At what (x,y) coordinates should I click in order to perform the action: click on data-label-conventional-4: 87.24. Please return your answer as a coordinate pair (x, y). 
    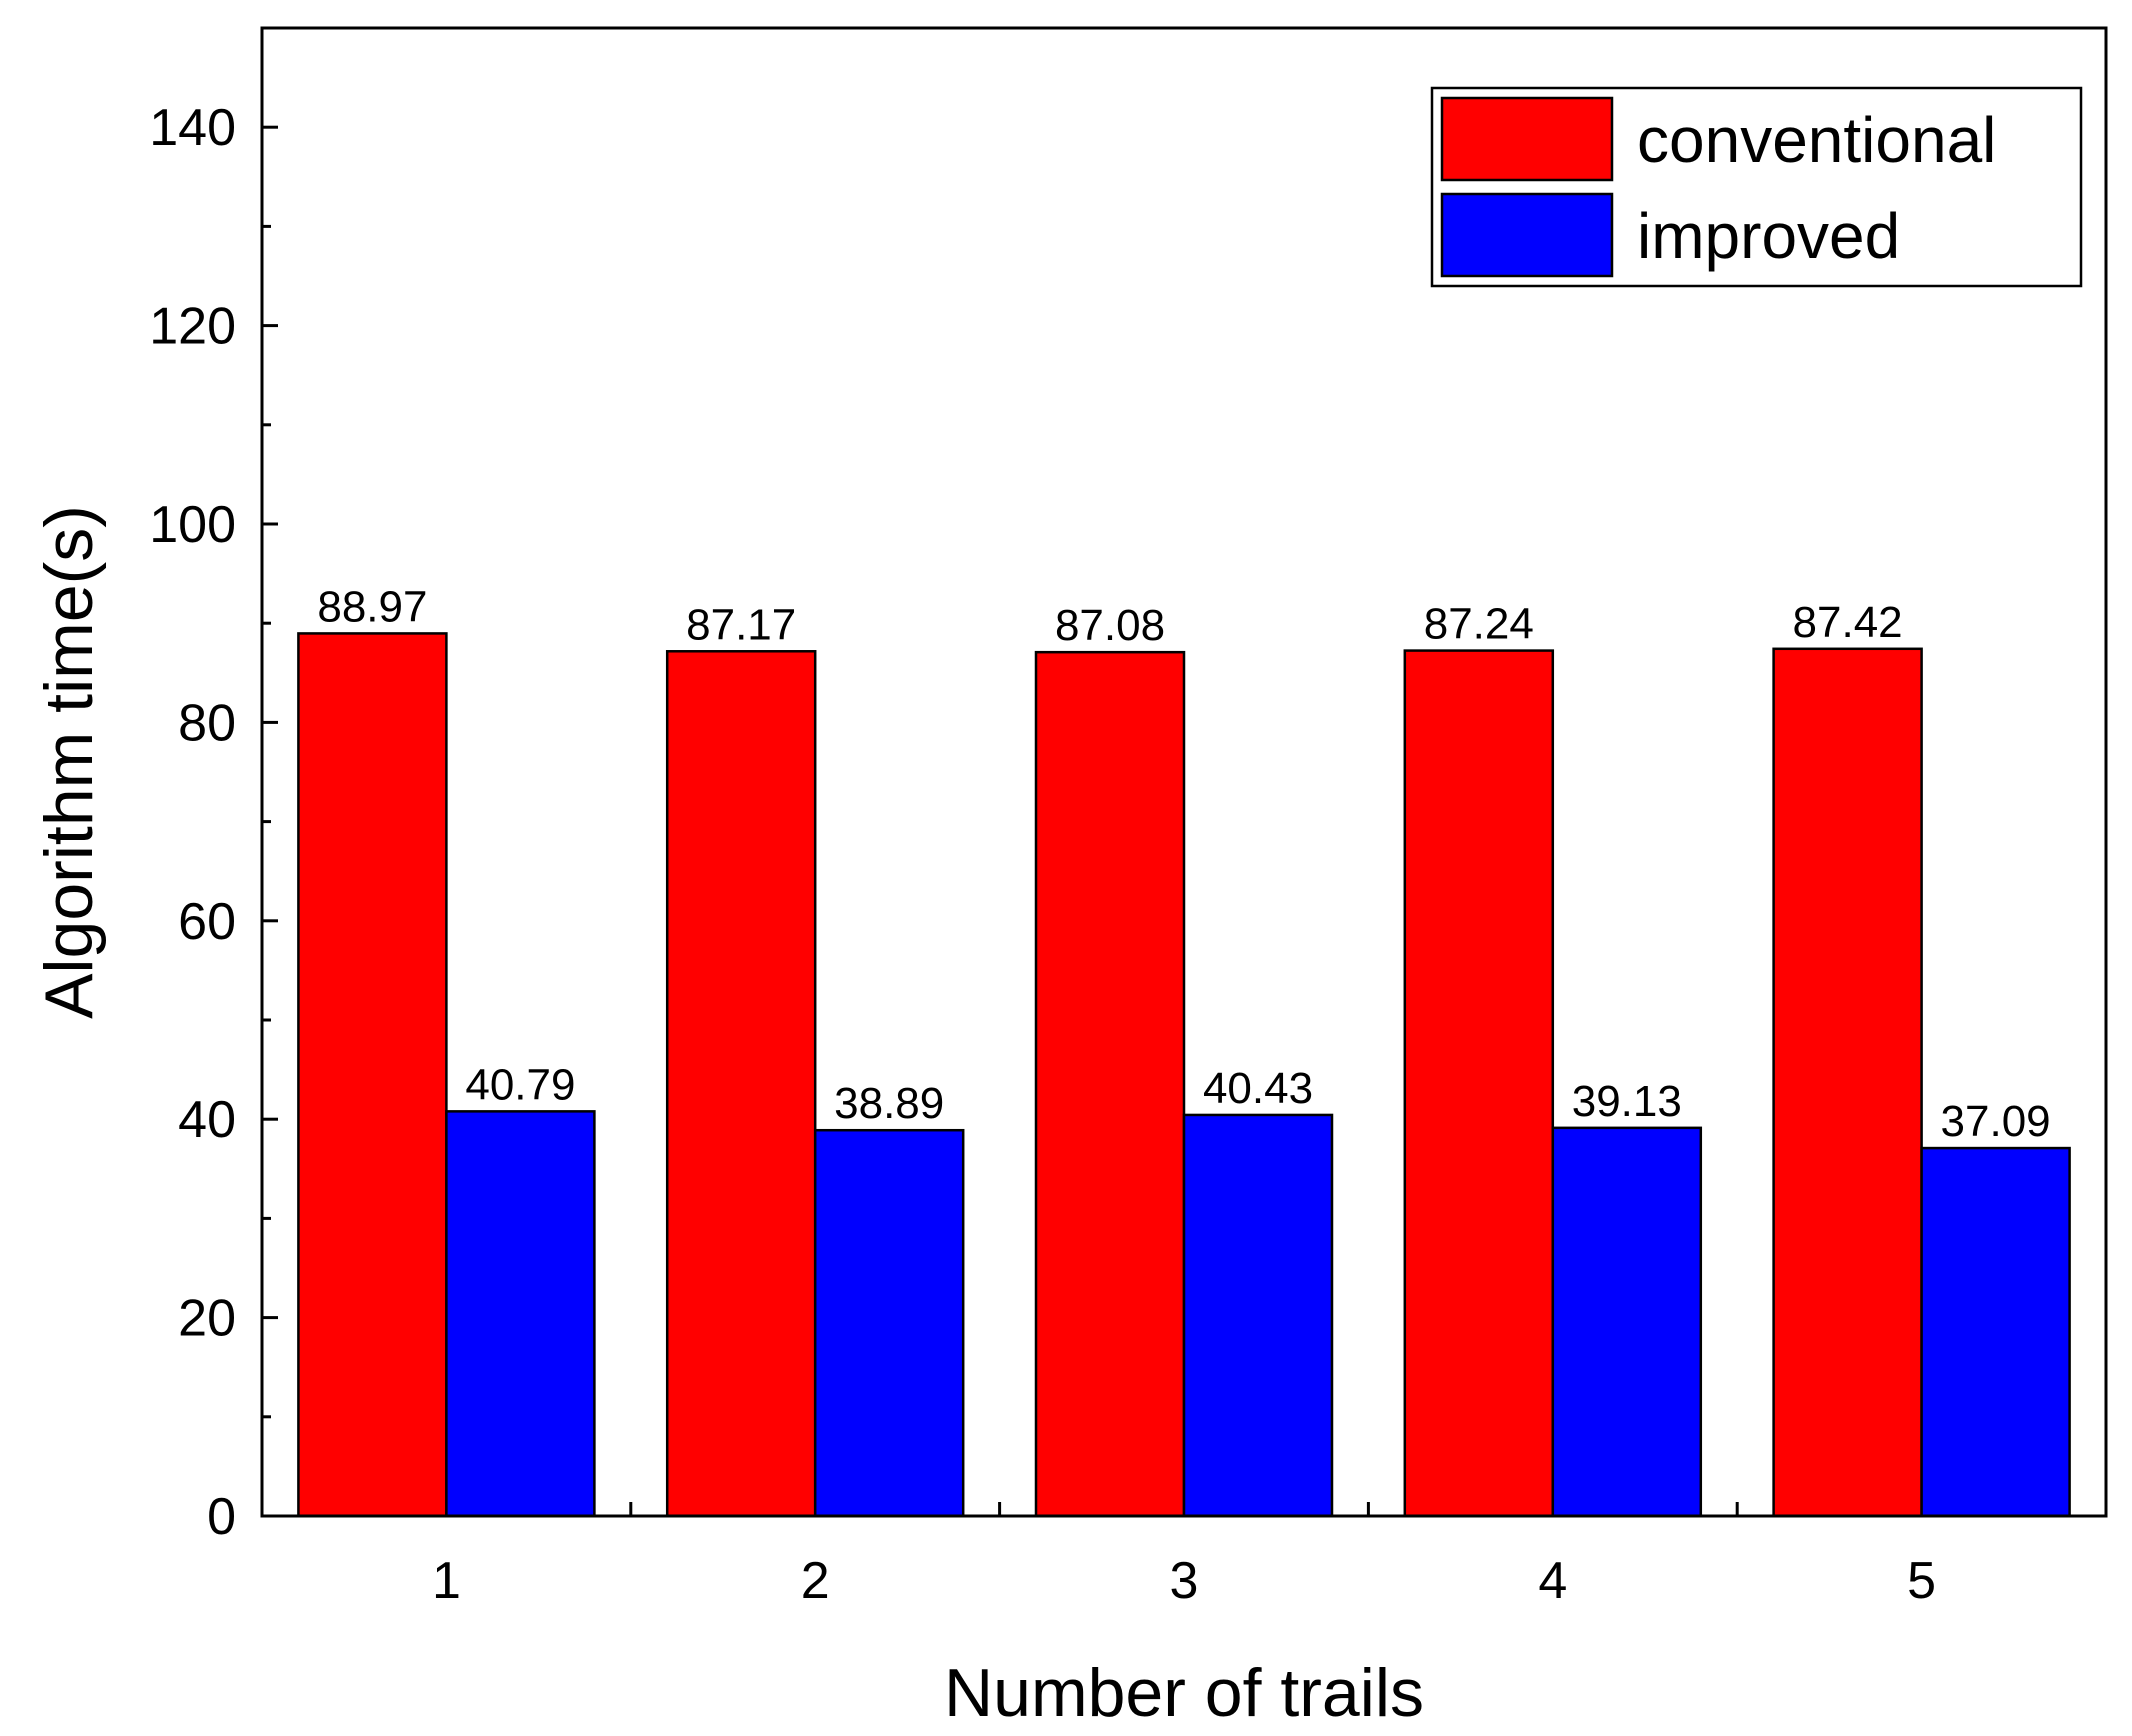
    Looking at the image, I should click on (1479, 624).